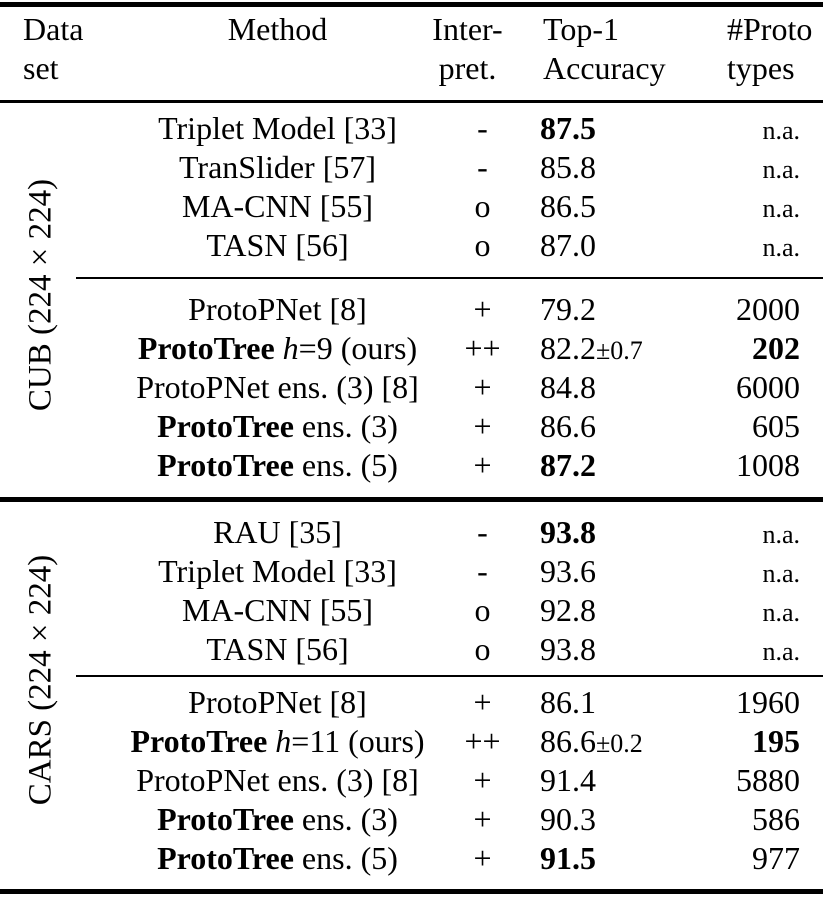 The image size is (823, 901). Describe the element at coordinates (449, 278) in the screenshot. I see `cub-midrule` at that location.